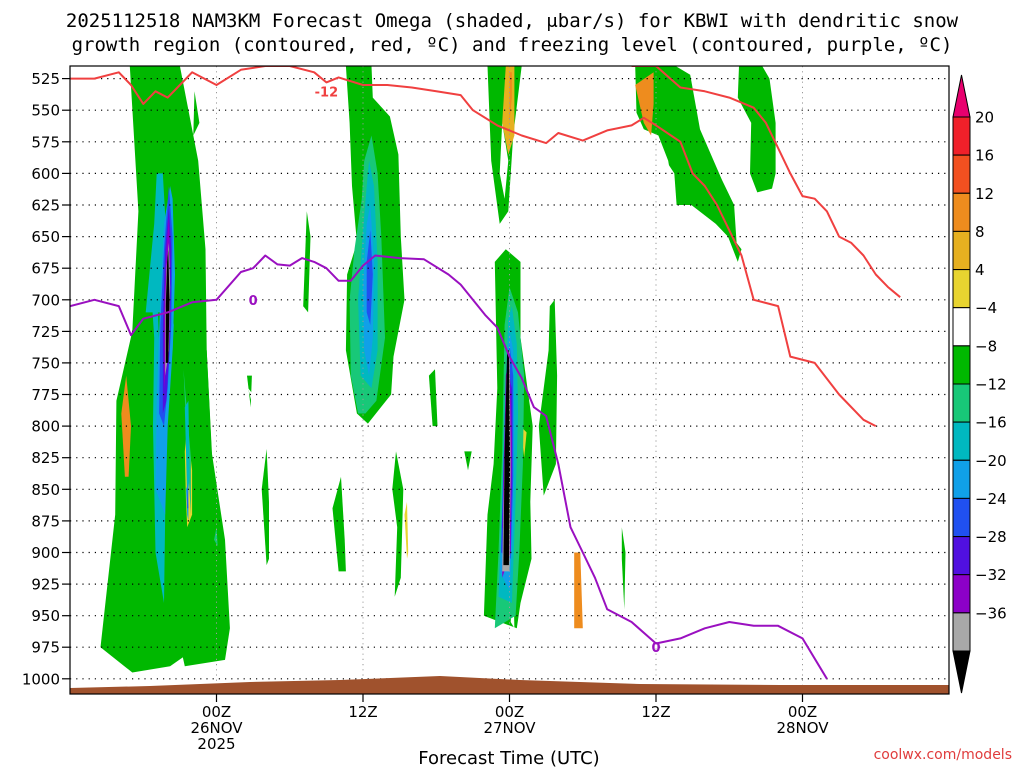 The height and width of the screenshot is (768, 1024). Describe the element at coordinates (655, 712) in the screenshot. I see `x-tick-label-36-1: 12Z` at that location.